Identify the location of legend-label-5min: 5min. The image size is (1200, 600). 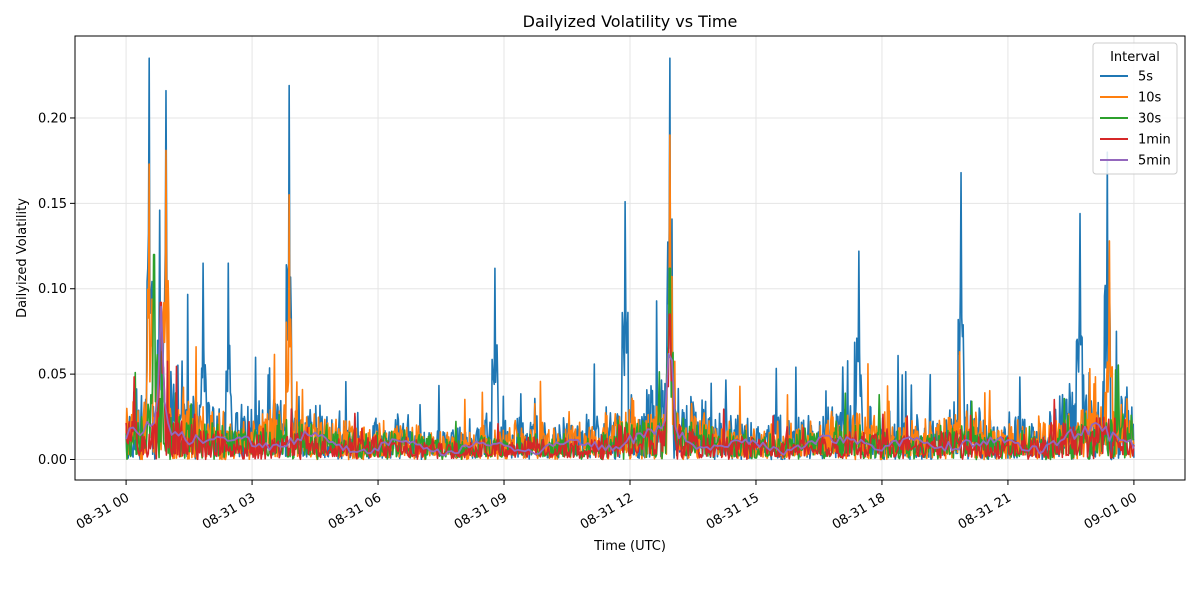
(1154, 161).